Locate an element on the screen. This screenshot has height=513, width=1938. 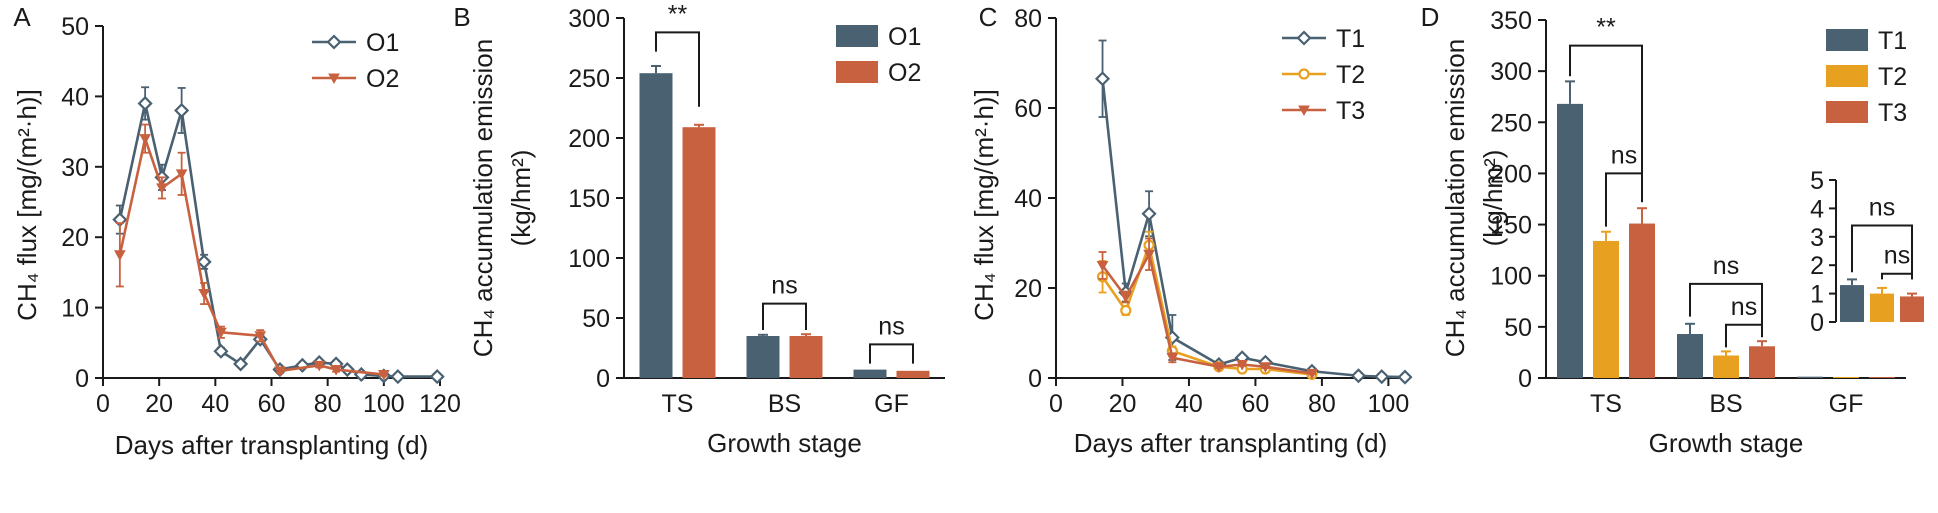
legend-label-O2: O2 is located at coordinates (904, 73).